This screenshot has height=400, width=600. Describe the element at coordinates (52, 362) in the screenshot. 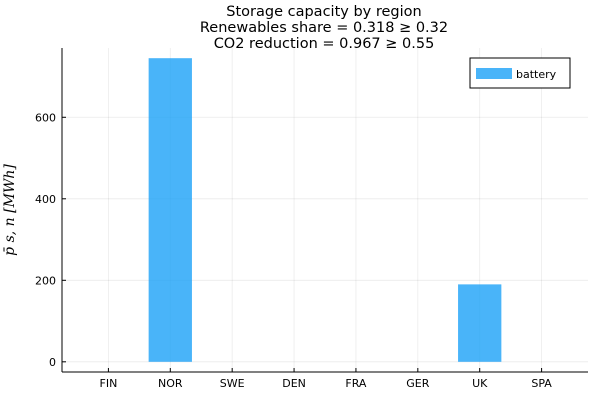

I see `y-tick-label-0: 0` at that location.